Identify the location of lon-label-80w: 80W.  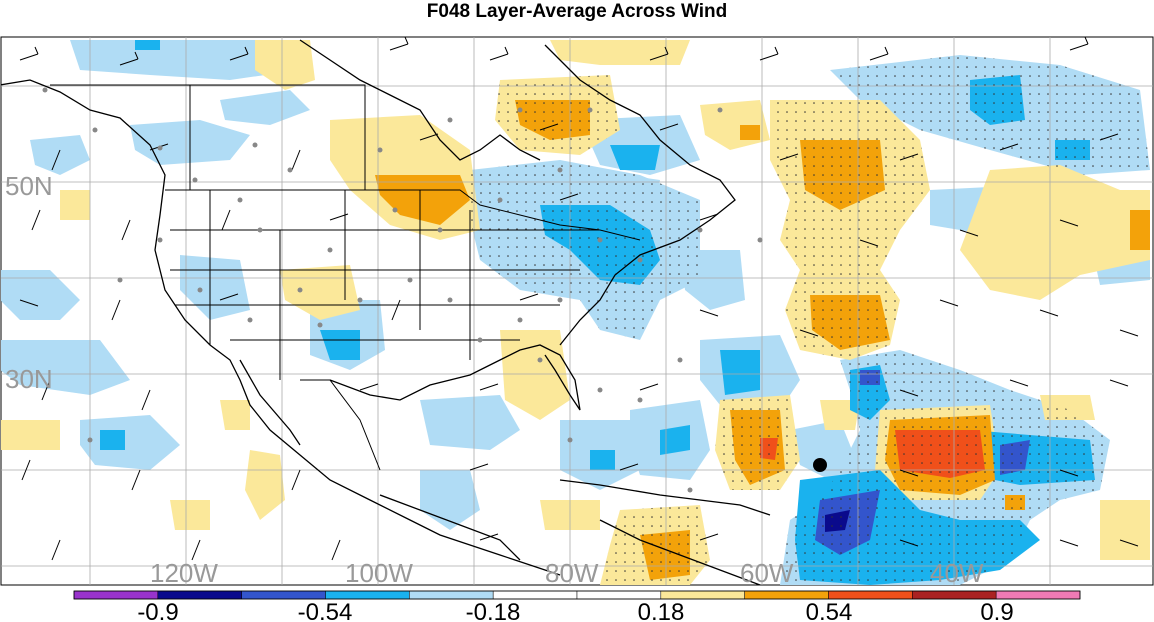
(572, 572).